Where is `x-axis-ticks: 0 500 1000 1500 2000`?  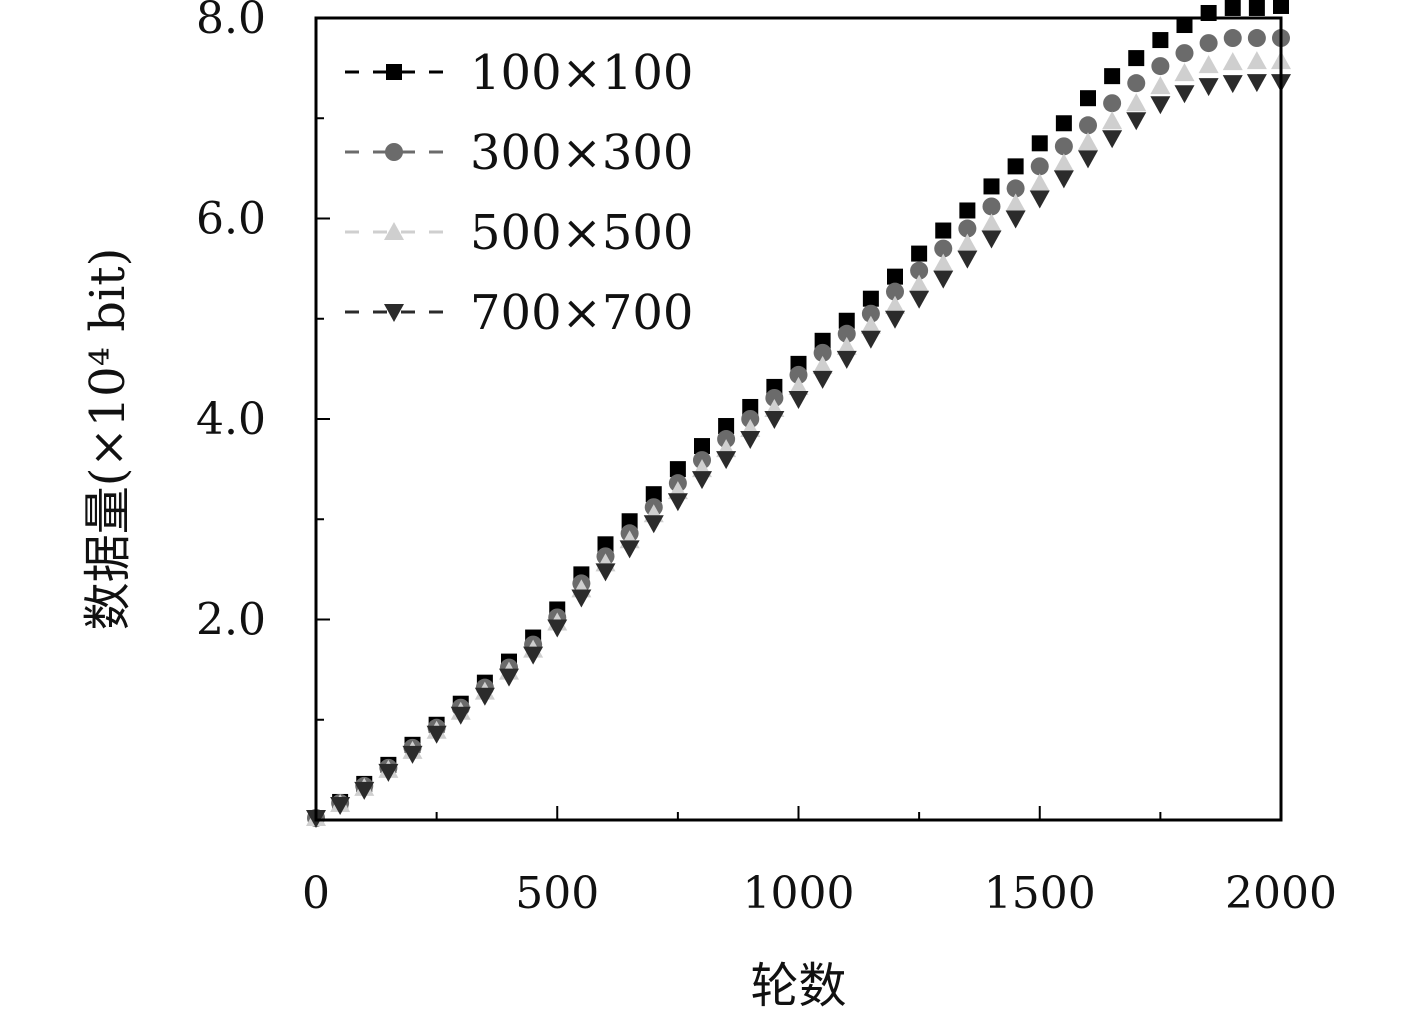
x-axis-ticks: 0 500 1000 1500 2000 is located at coordinates (819, 862).